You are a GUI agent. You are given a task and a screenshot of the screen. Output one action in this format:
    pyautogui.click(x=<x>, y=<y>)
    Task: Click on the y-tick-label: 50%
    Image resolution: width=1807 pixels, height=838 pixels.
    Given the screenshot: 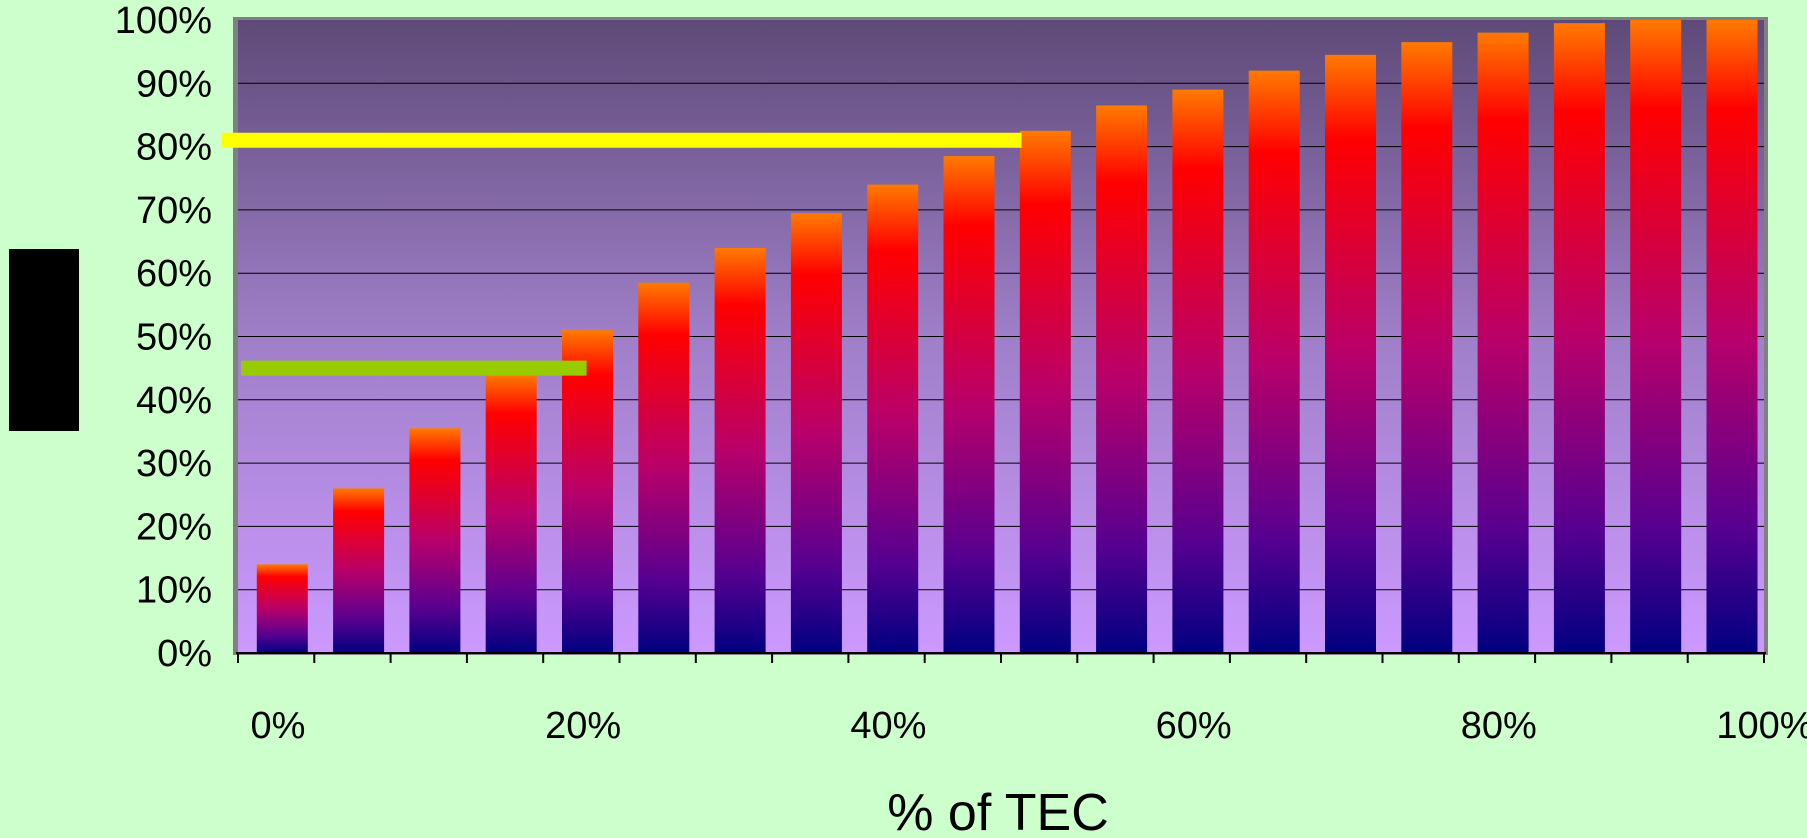 What is the action you would take?
    pyautogui.click(x=174, y=338)
    